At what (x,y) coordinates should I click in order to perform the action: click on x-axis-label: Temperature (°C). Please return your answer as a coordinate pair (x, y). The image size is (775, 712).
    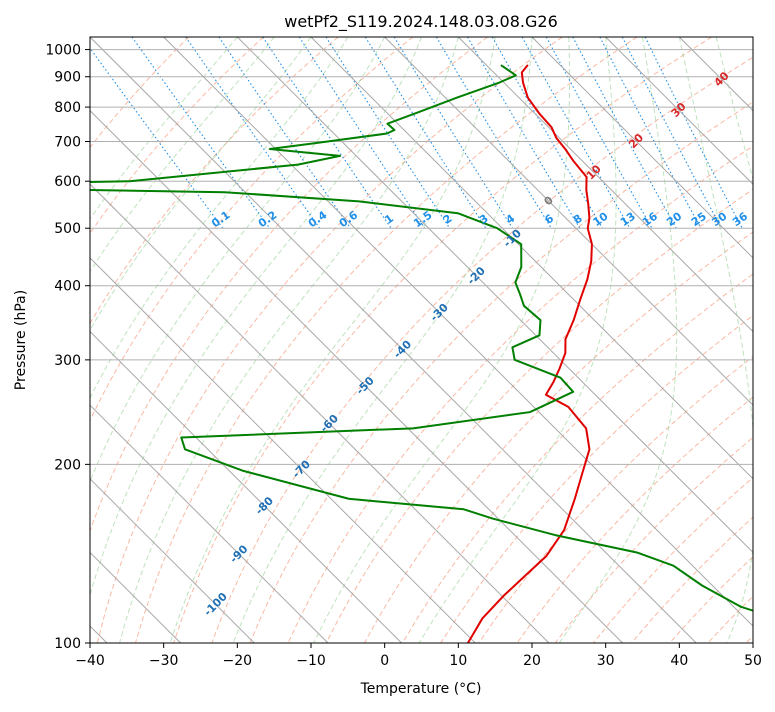
    Looking at the image, I should click on (421, 689).